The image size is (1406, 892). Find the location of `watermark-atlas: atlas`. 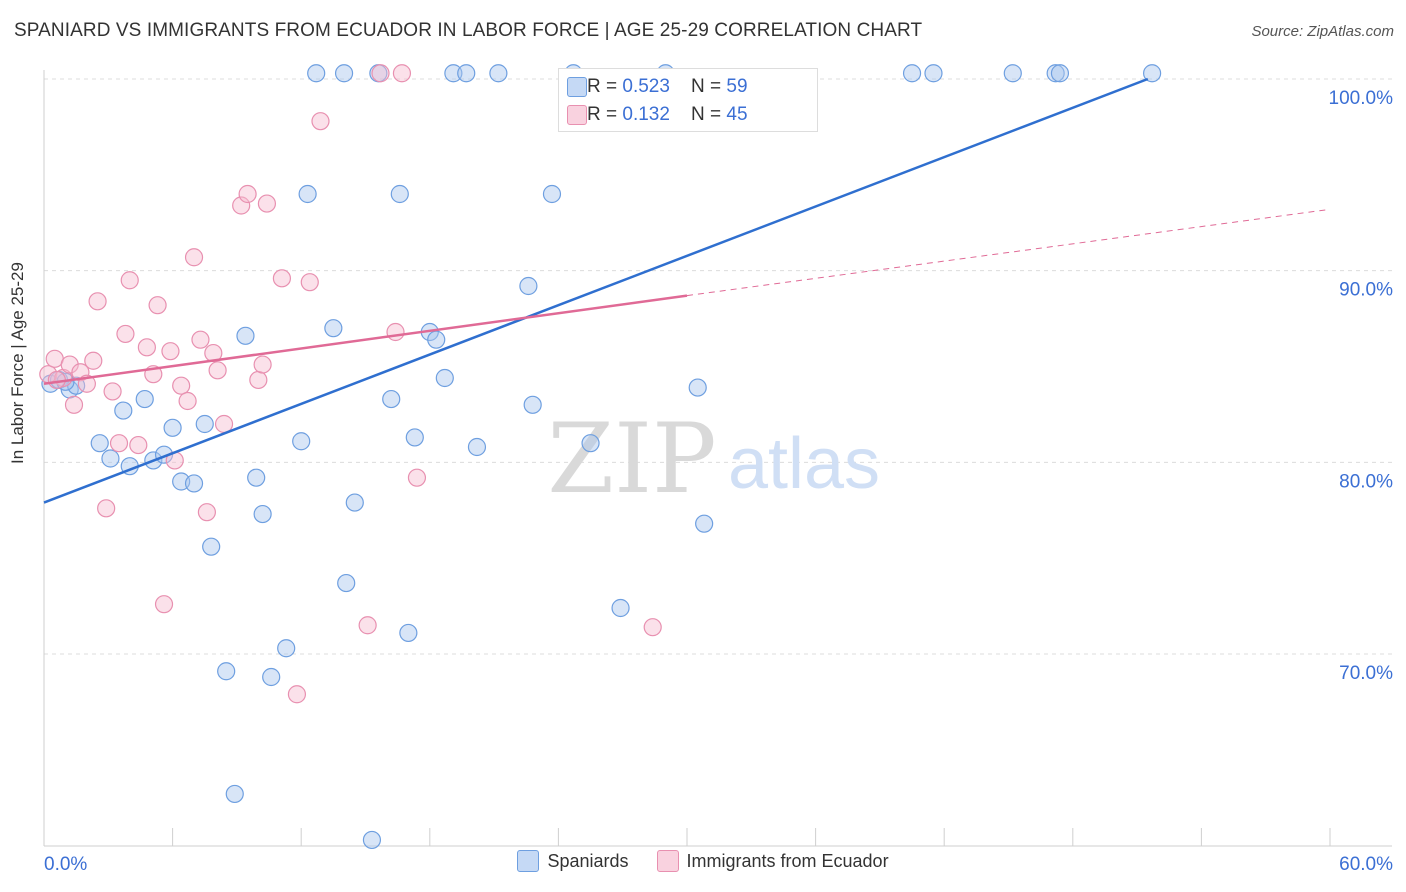

watermark-atlas: atlas is located at coordinates (804, 464).